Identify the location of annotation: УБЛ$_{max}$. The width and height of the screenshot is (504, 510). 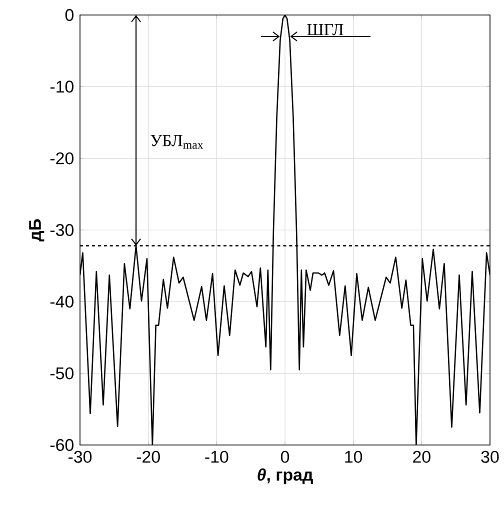
(177, 142).